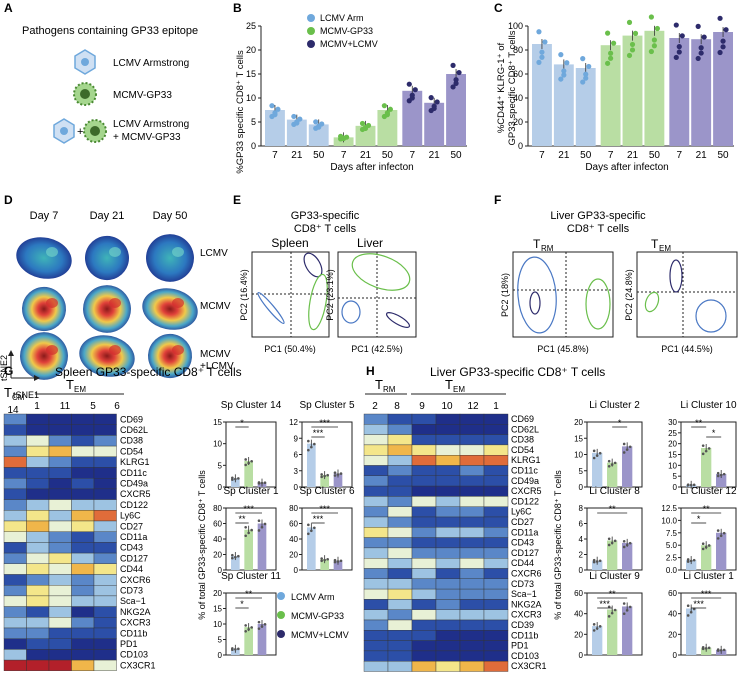  I want to click on marker-label: CD127, so click(525, 553).